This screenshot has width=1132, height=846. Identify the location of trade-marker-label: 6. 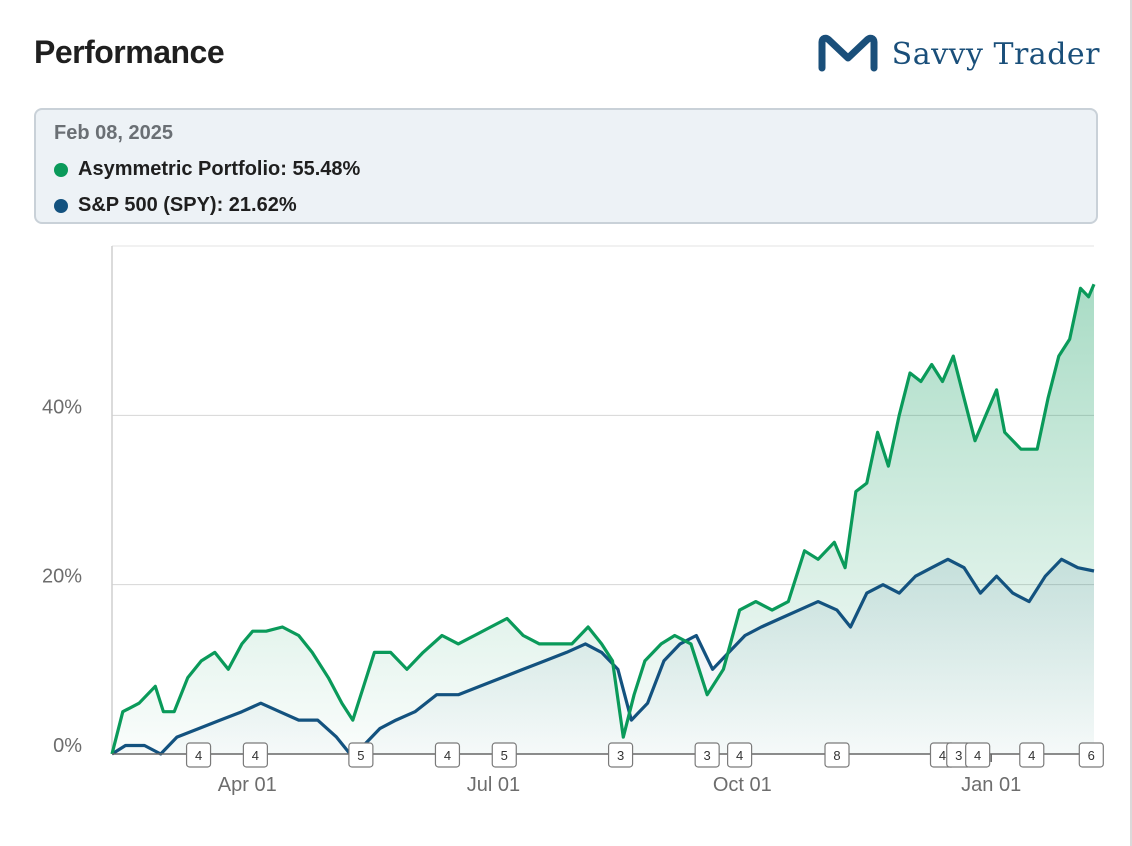
(1091, 755).